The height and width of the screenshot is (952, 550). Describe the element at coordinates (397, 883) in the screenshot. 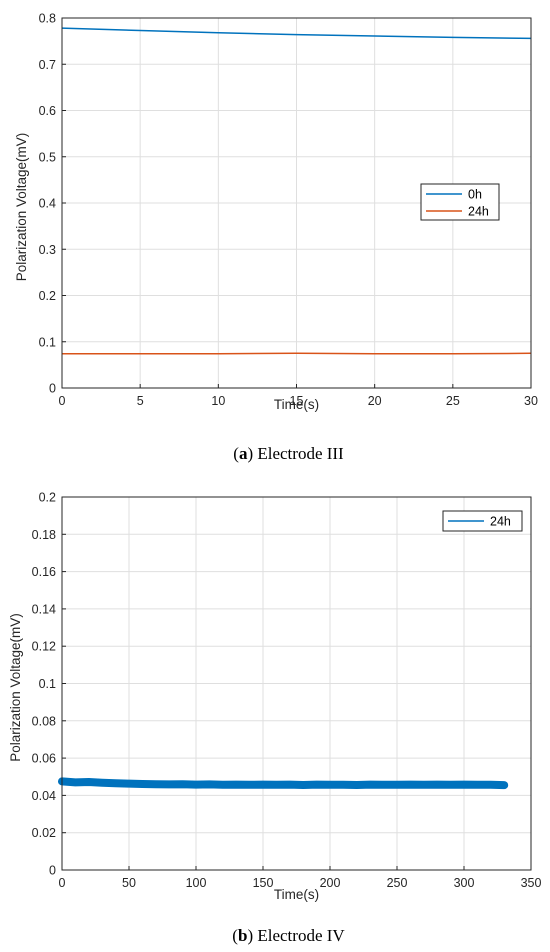

I see `x-tick-label: 250` at that location.